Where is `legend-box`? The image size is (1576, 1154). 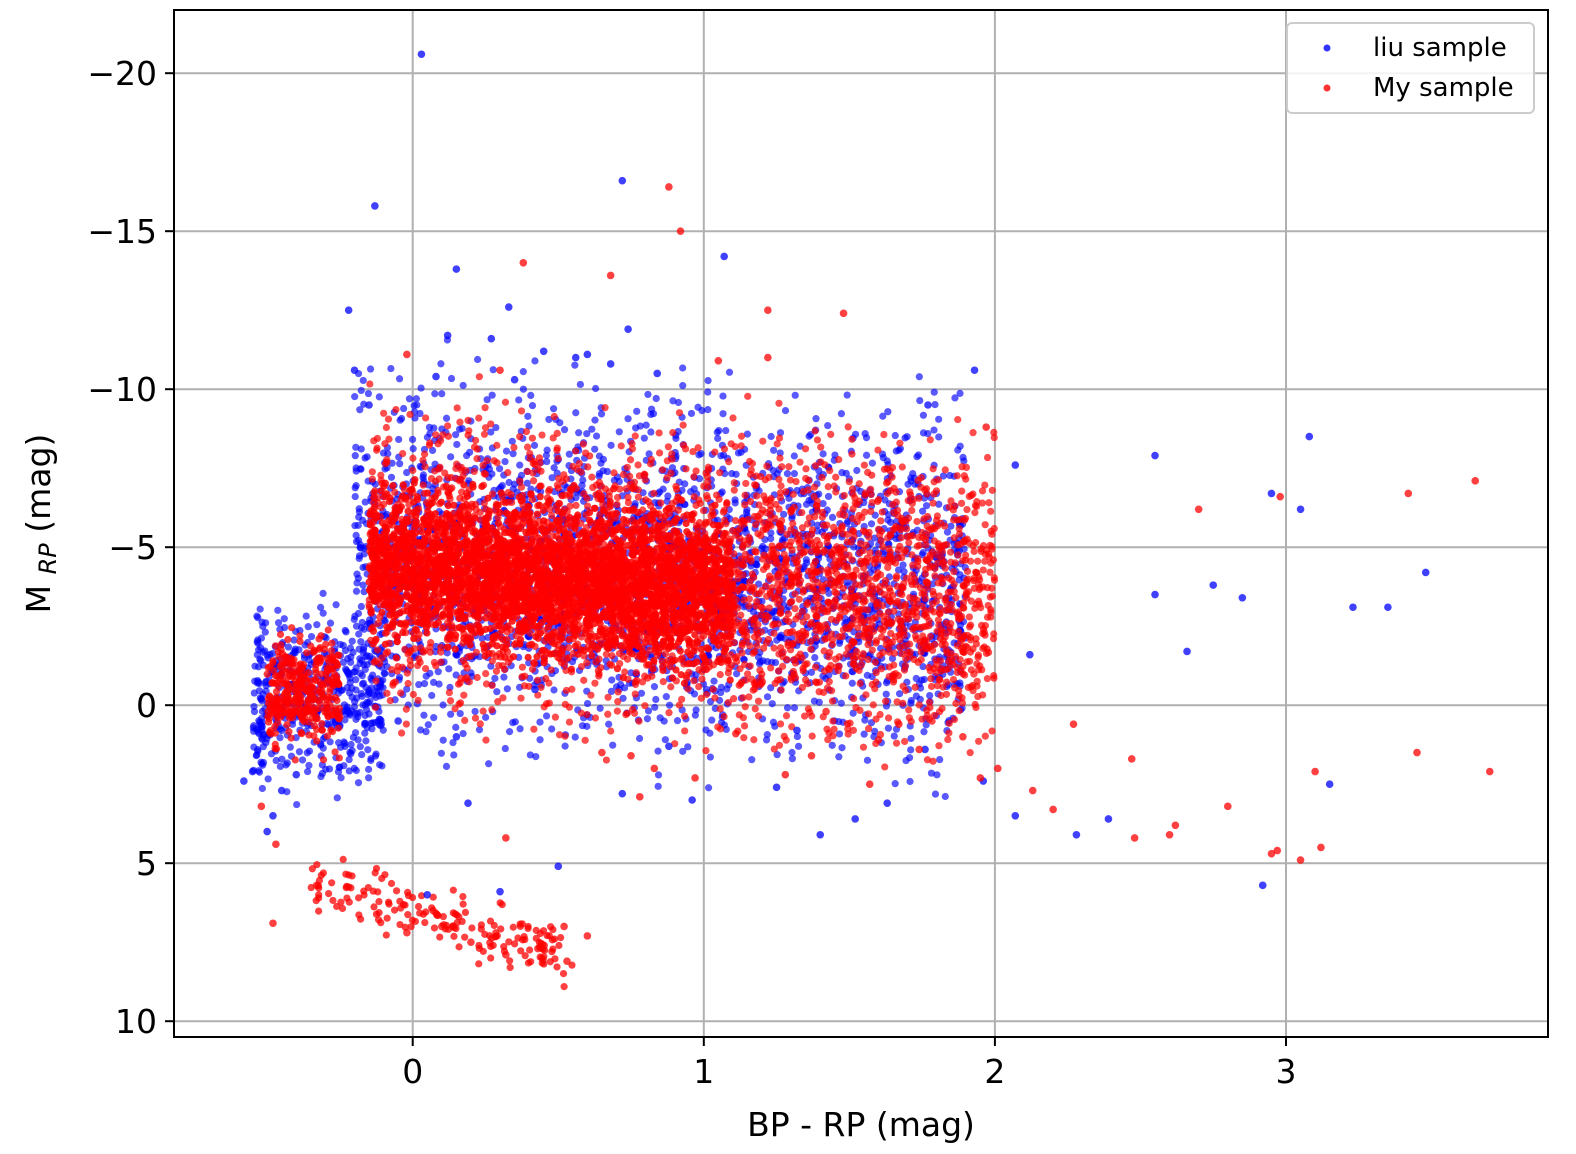 legend-box is located at coordinates (1410, 68).